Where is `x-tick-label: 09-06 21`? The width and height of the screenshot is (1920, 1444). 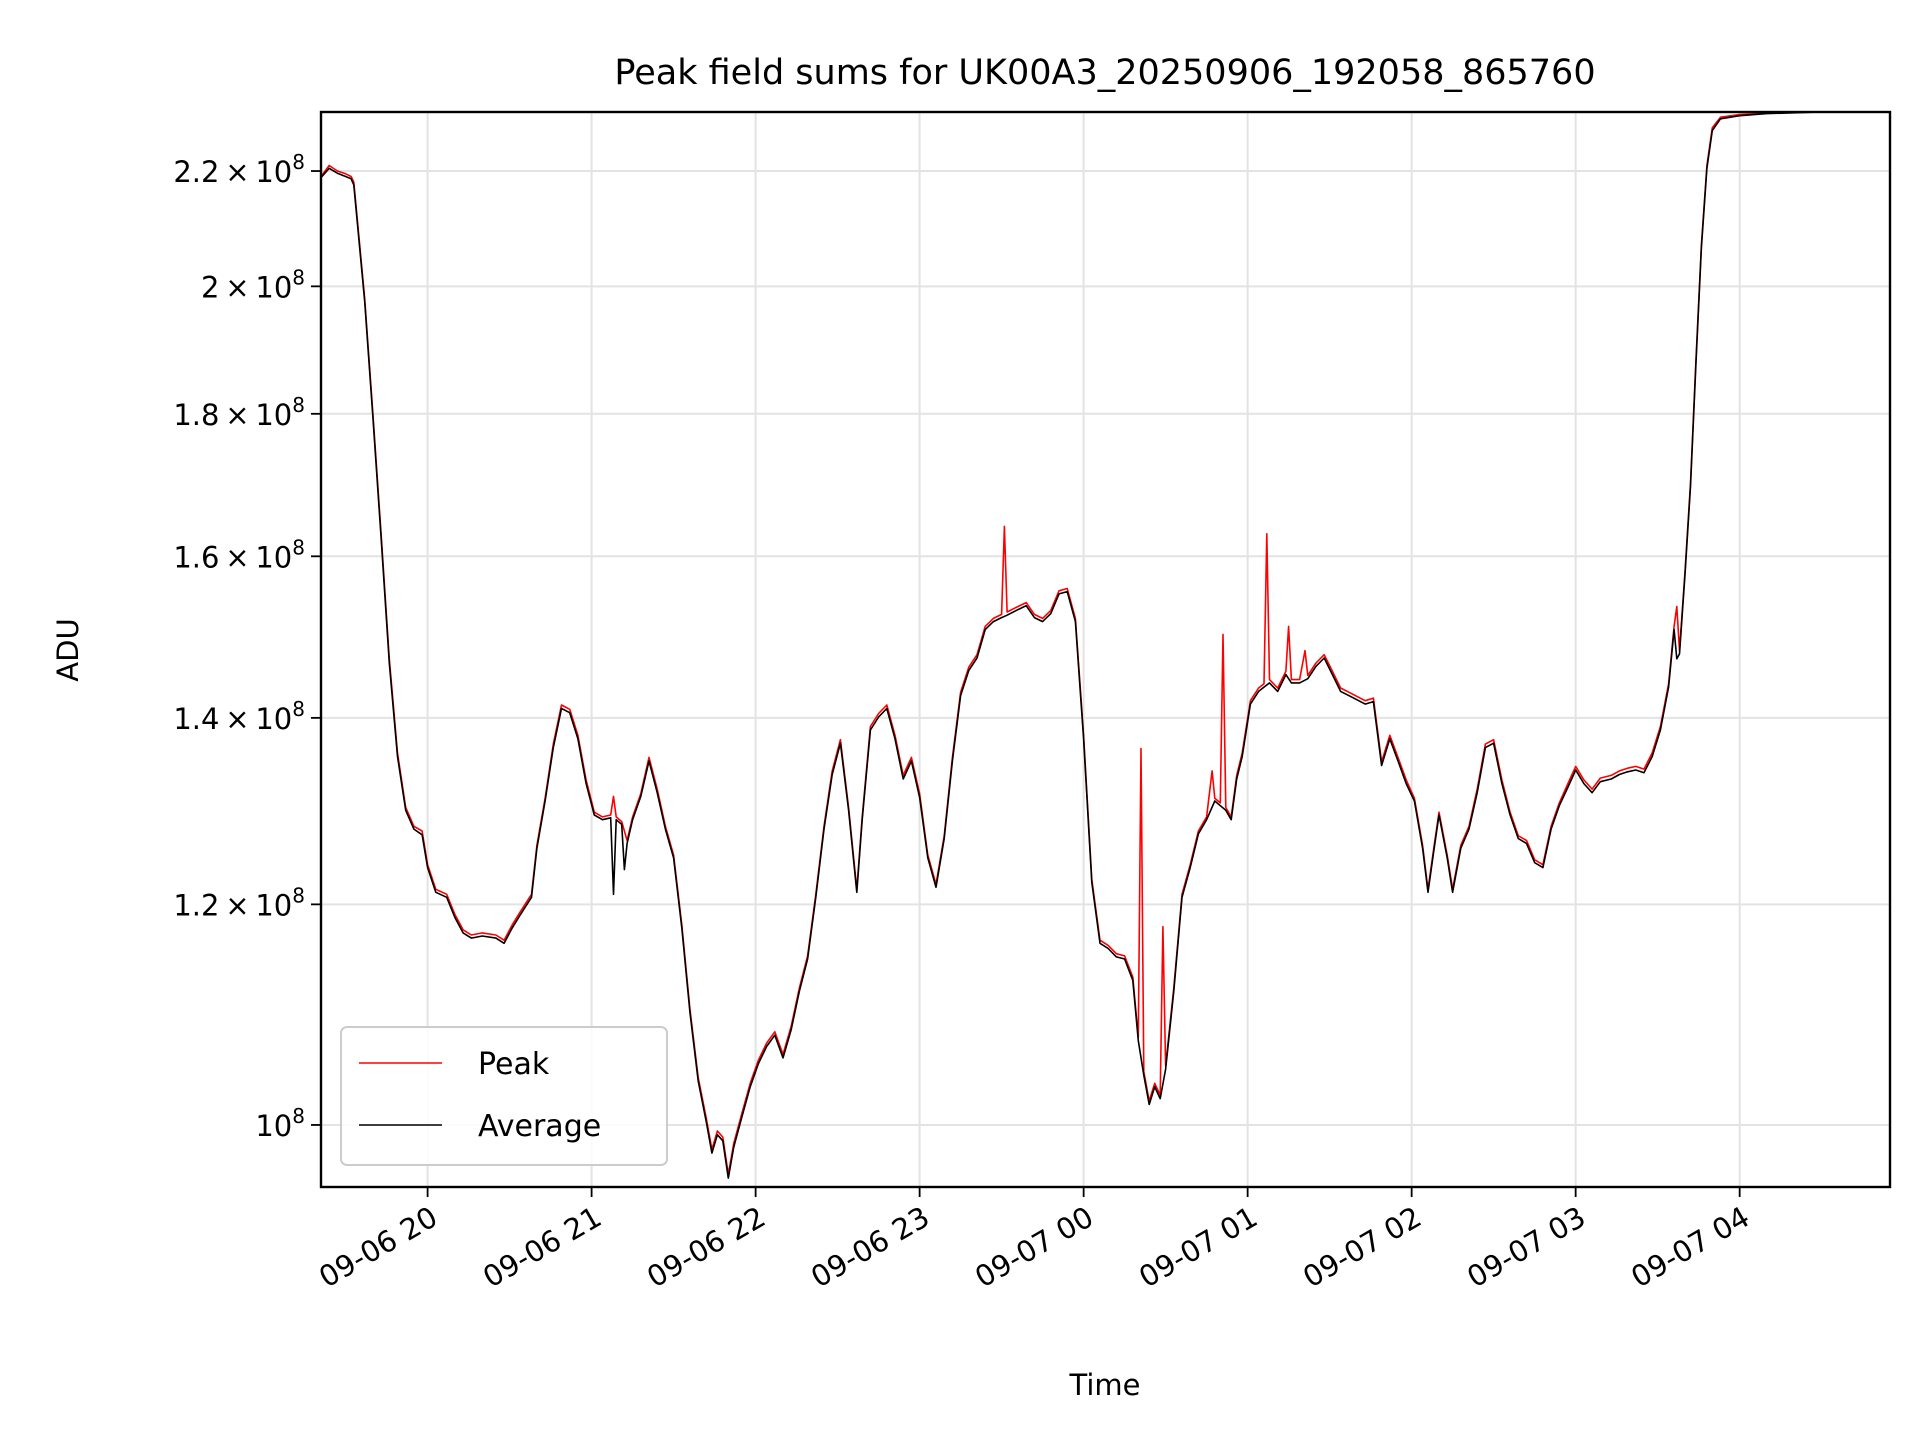 x-tick-label: 09-06 21 is located at coordinates (542, 1247).